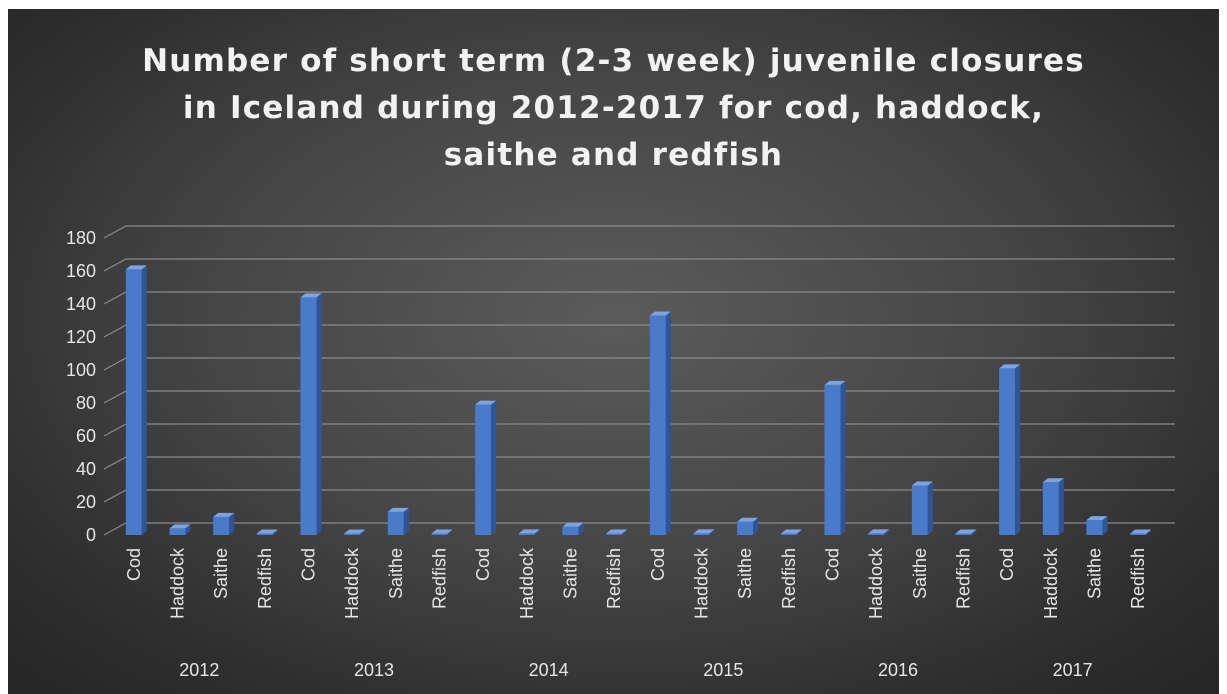 The image size is (1227, 694). I want to click on group-label: 2015, so click(723, 670).